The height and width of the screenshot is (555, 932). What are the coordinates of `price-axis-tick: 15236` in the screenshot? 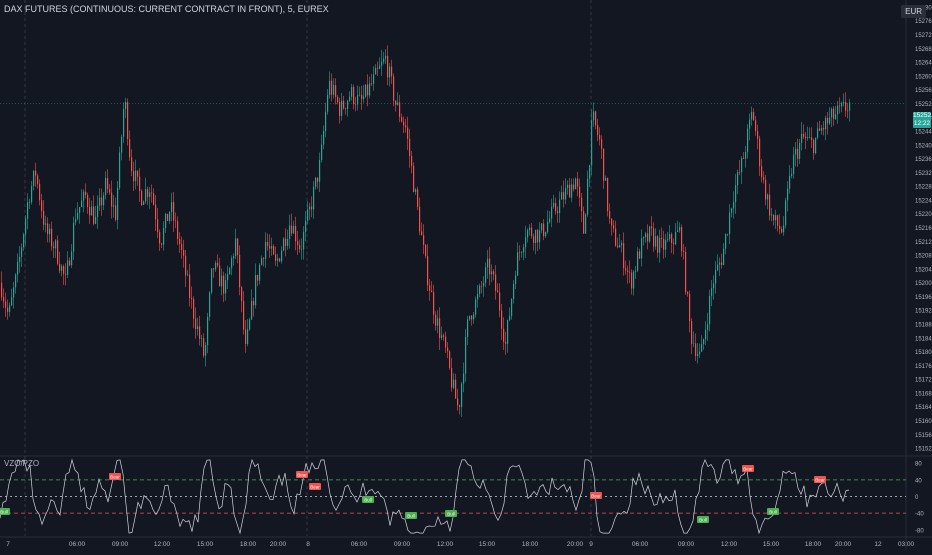 It's located at (923, 160).